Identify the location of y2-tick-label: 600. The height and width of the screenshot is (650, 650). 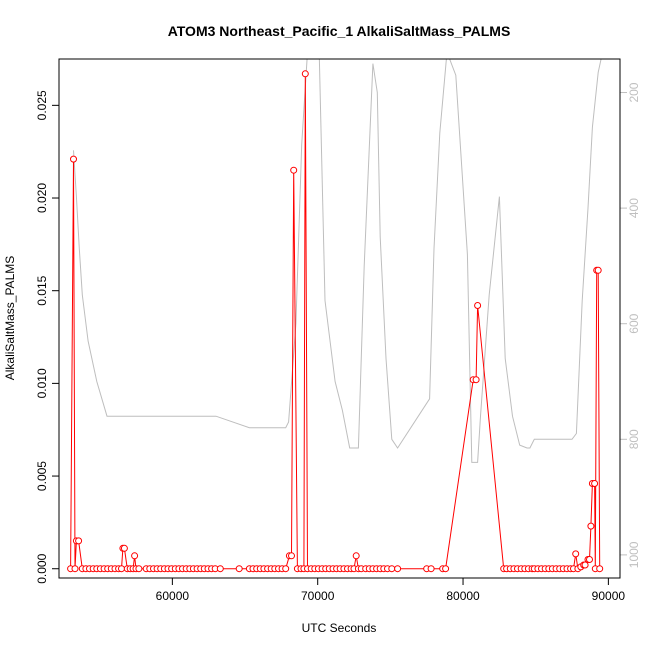
(634, 323).